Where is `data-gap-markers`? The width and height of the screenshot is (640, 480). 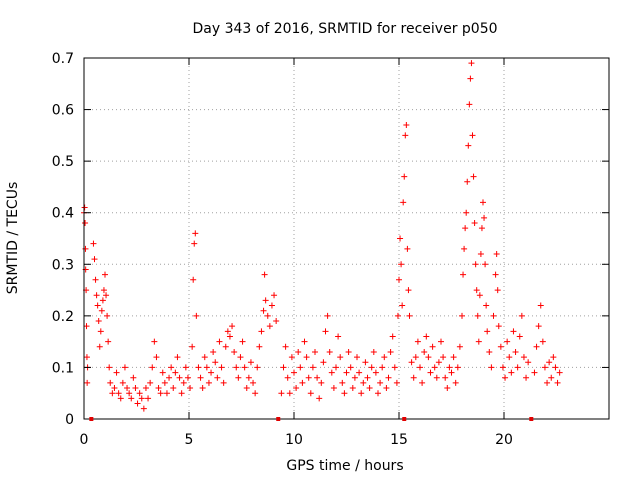 data-gap-markers is located at coordinates (311, 419).